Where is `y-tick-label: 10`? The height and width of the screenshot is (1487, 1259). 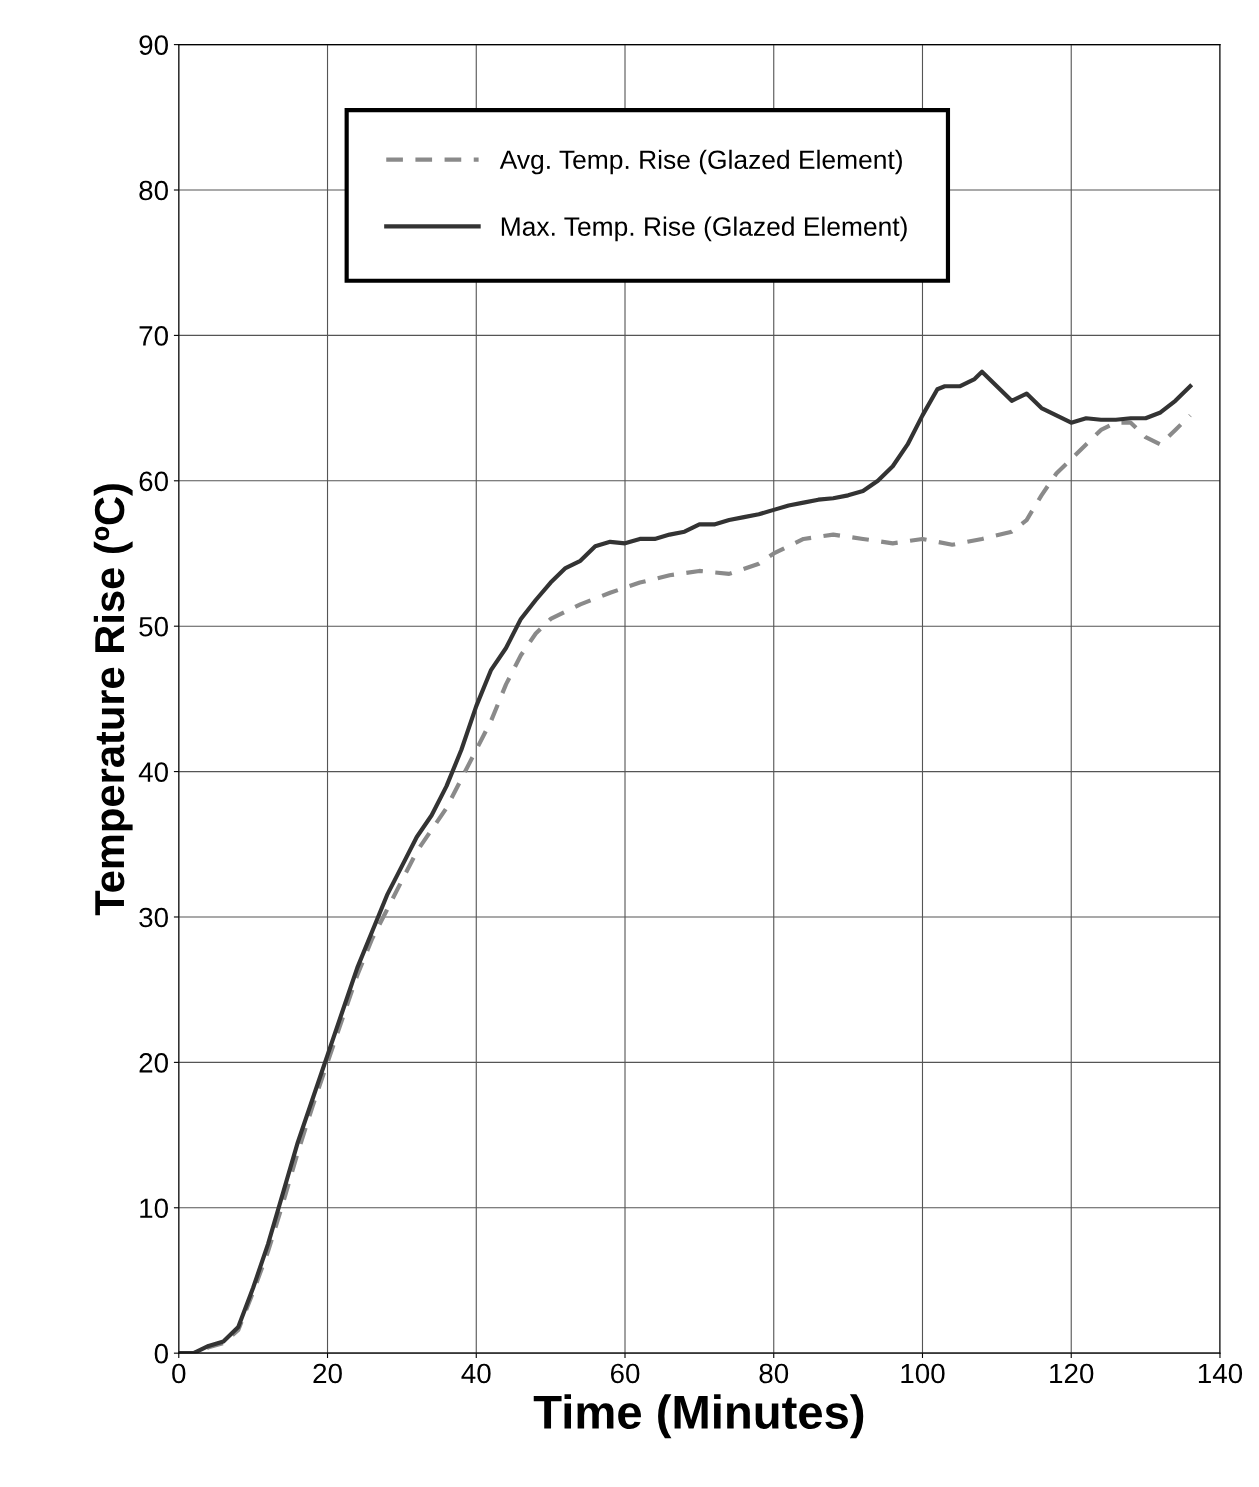 y-tick-label: 10 is located at coordinates (154, 1208).